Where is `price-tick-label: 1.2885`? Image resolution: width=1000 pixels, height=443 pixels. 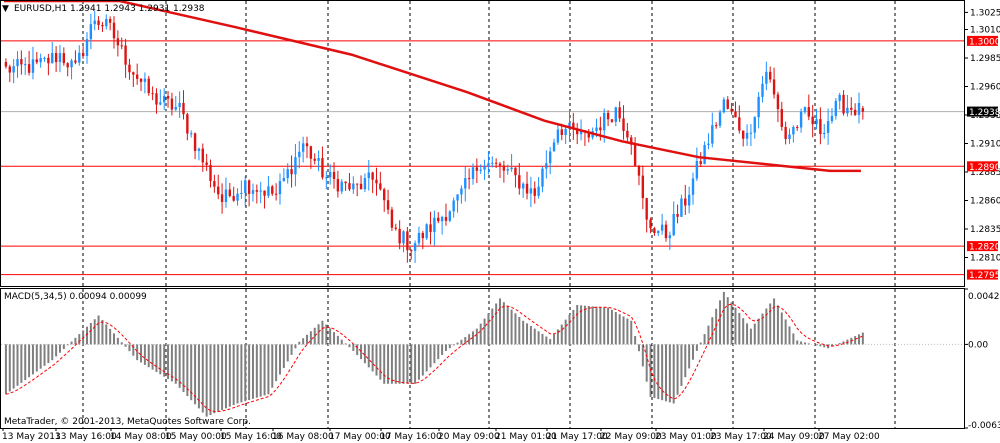
price-tick-label: 1.2885 is located at coordinates (985, 173).